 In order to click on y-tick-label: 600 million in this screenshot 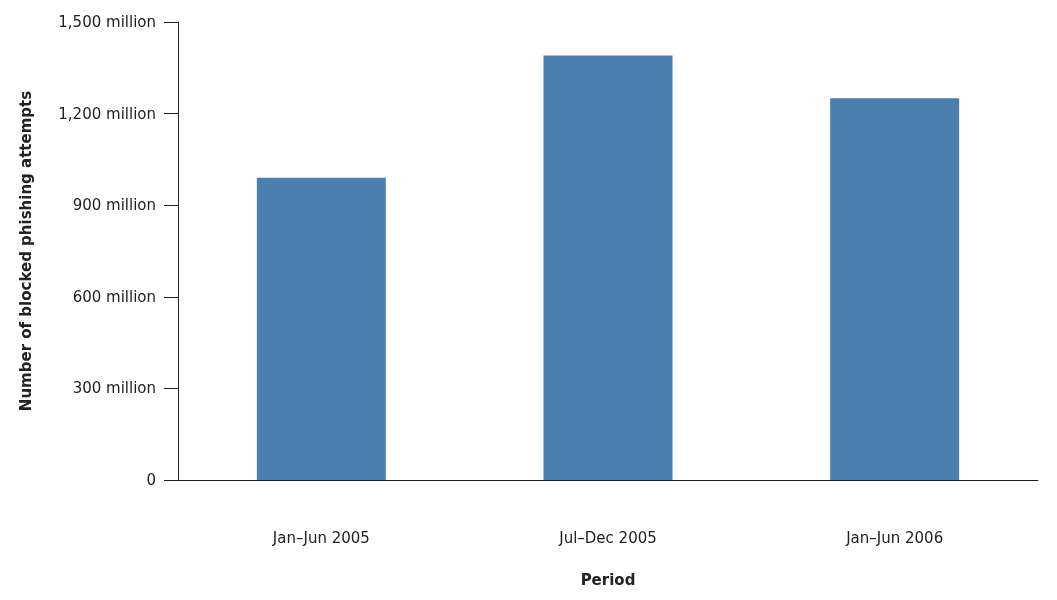, I will do `click(114, 296)`.